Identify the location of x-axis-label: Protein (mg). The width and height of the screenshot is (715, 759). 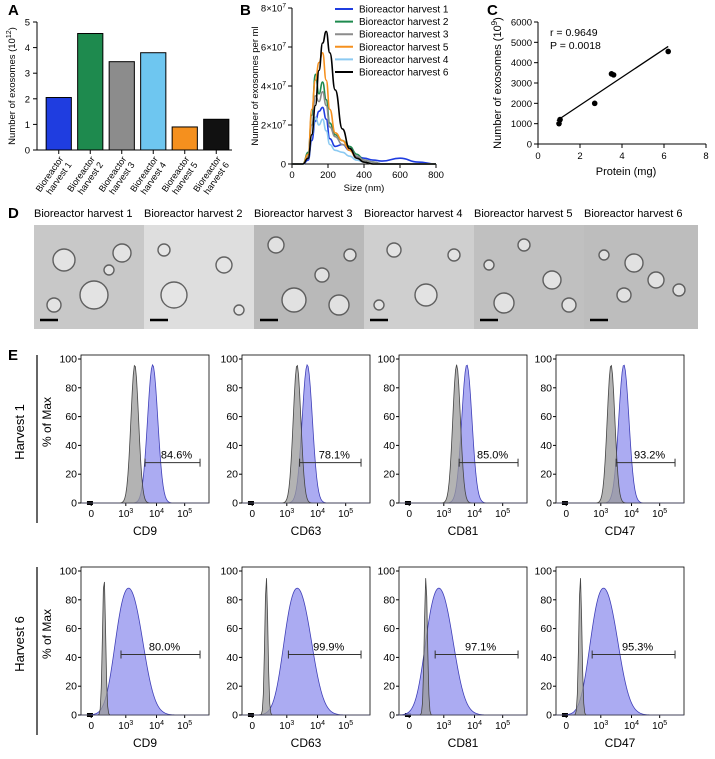
(626, 172).